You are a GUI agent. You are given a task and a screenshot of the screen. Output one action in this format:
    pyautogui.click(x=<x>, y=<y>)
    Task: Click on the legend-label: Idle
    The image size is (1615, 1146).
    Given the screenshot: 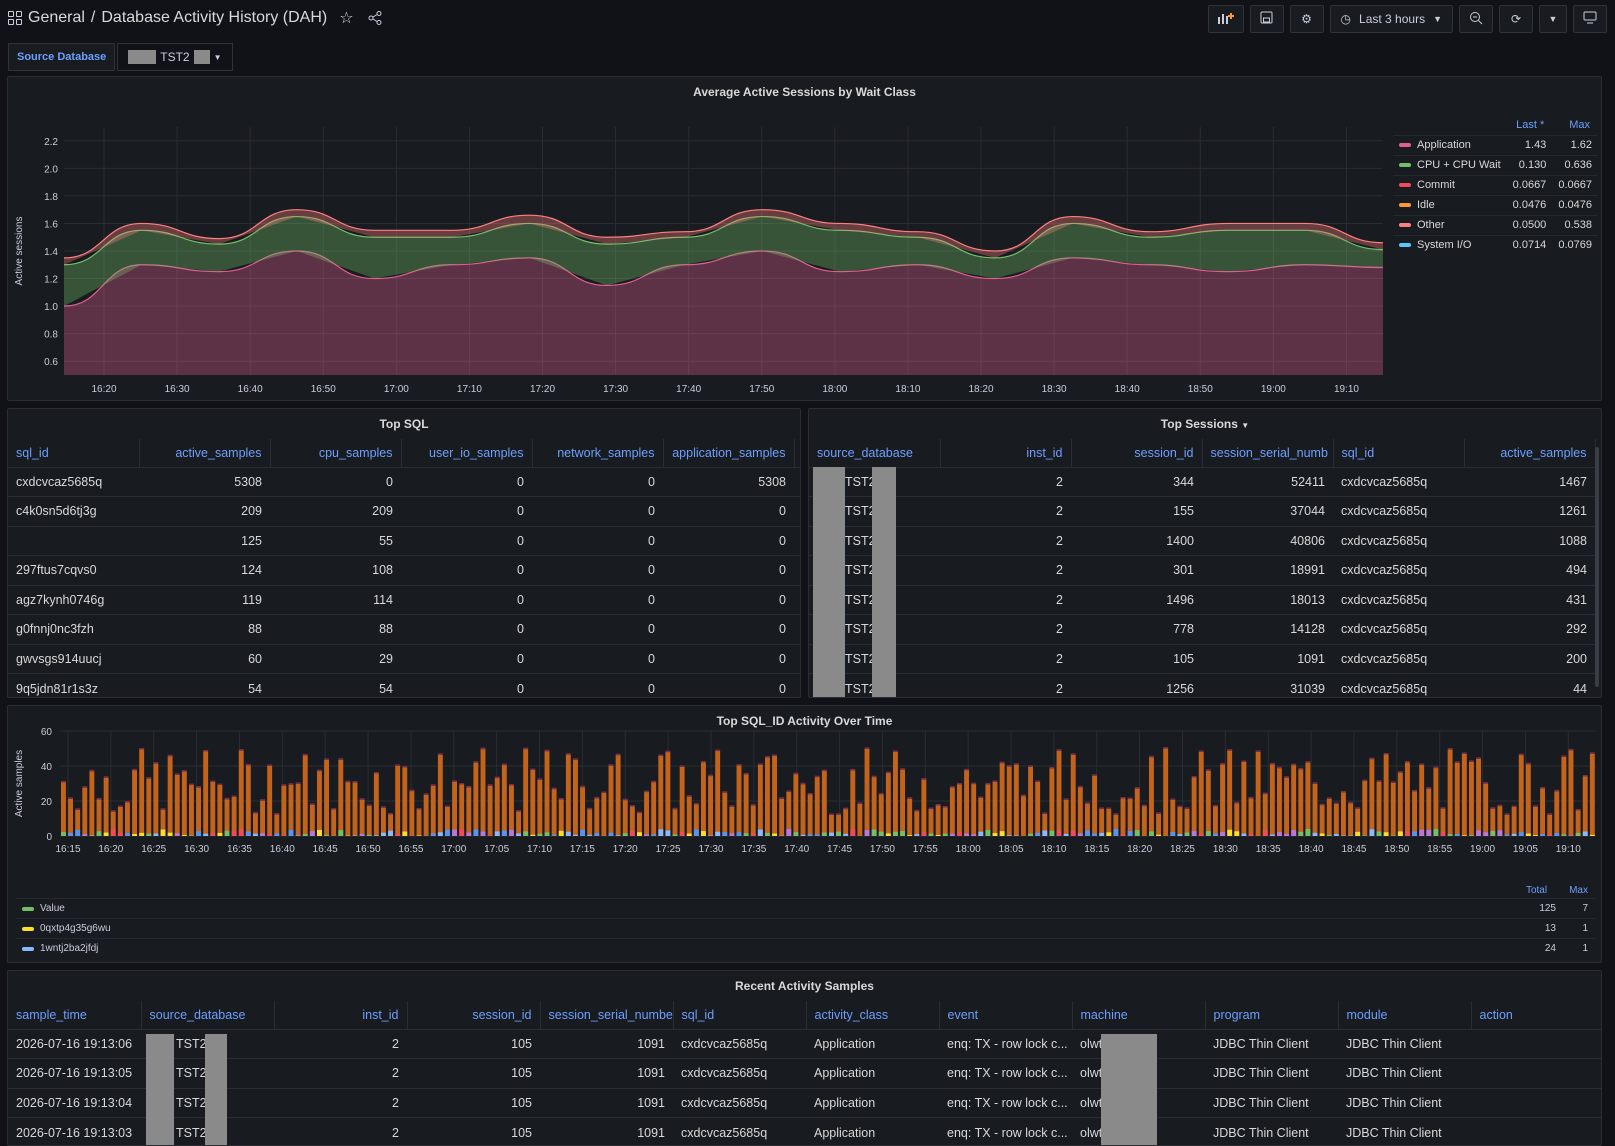 What is the action you would take?
    pyautogui.click(x=1450, y=204)
    